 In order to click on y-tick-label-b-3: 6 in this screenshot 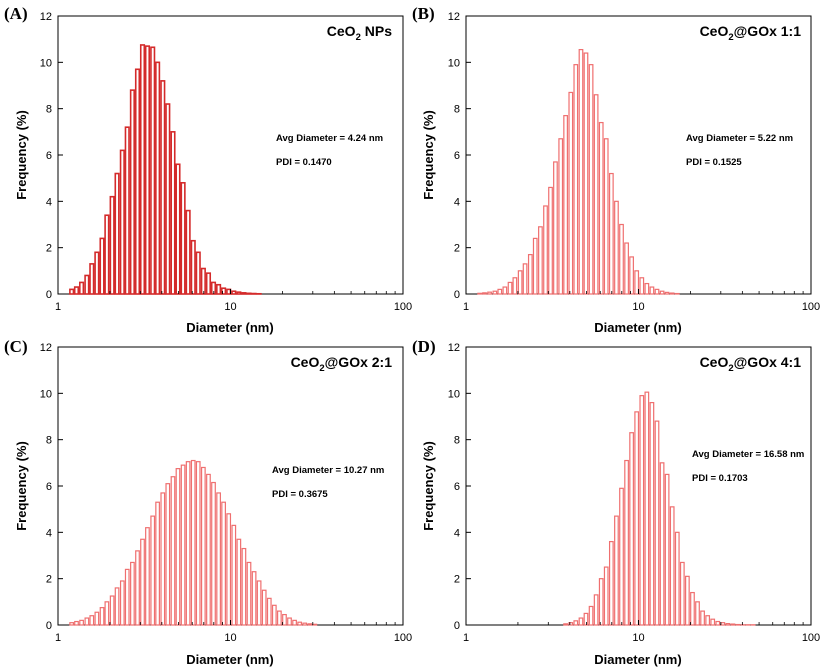, I will do `click(457, 156)`.